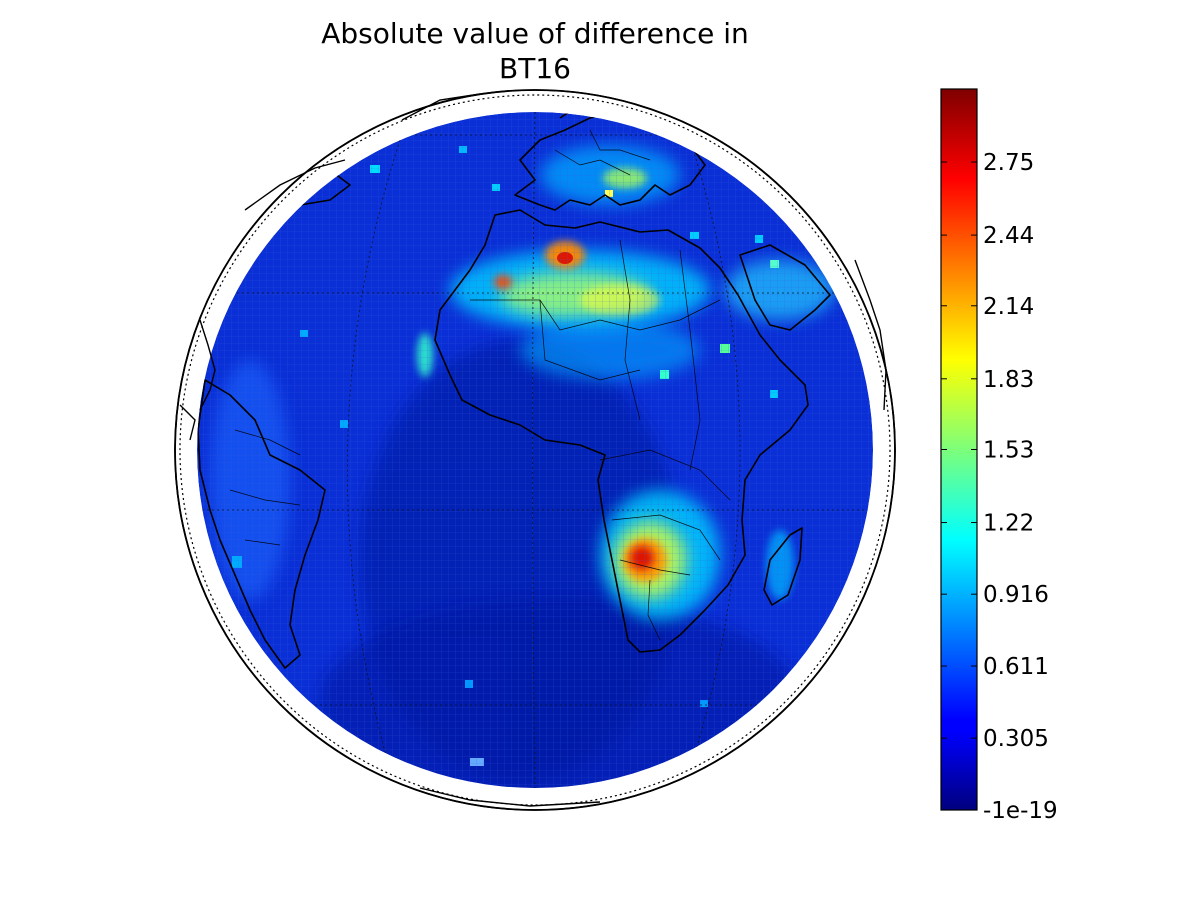 The height and width of the screenshot is (900, 1200). What do you see at coordinates (1020, 811) in the screenshot?
I see `colorbar-tick-label: -1e-19` at bounding box center [1020, 811].